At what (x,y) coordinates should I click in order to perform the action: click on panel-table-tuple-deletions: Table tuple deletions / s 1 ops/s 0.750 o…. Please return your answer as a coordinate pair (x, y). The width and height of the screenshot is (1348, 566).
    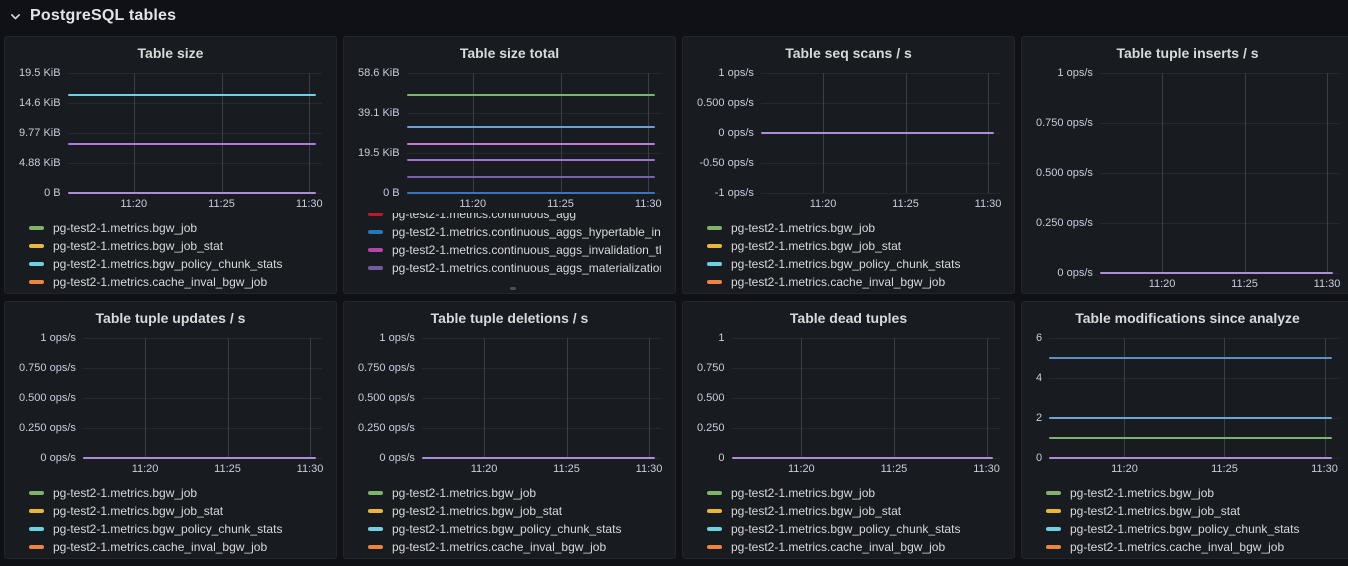
    Looking at the image, I should click on (509, 430).